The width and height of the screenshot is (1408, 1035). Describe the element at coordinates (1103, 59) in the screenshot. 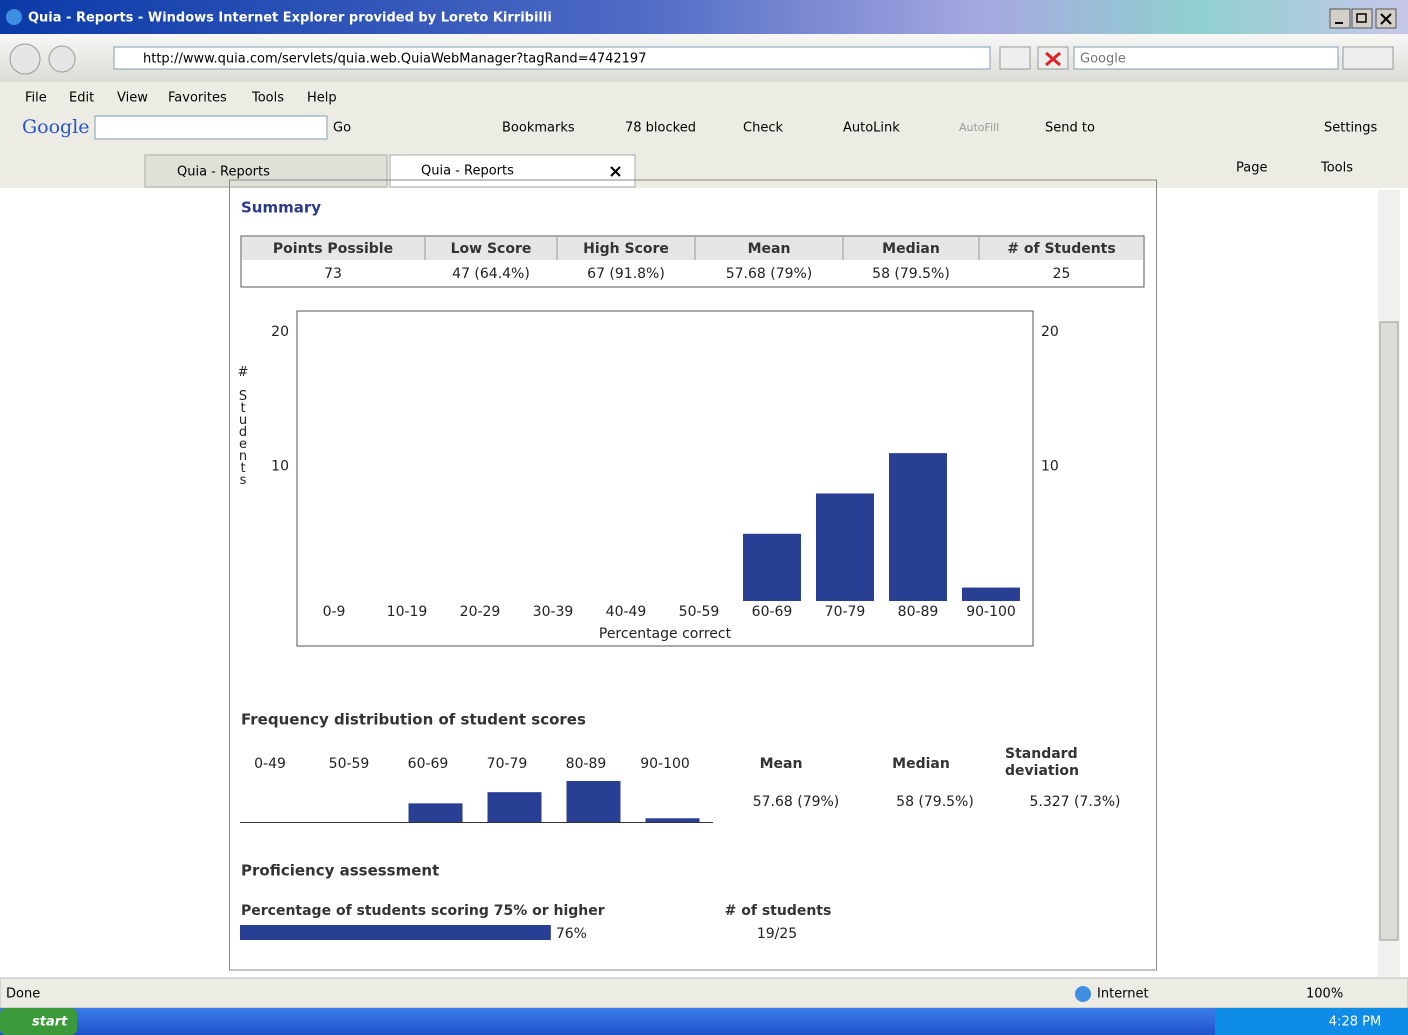

I see `search-placeholder: Google` at that location.